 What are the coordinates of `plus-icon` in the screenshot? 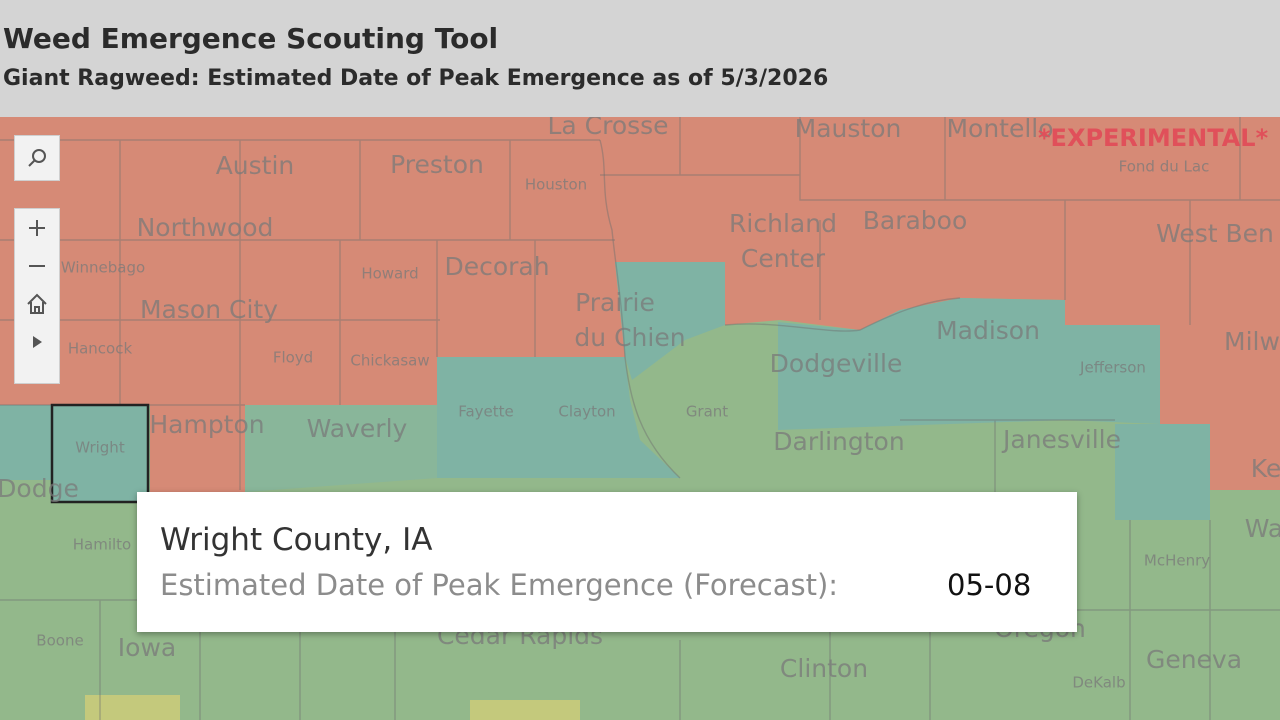 It's located at (37, 228).